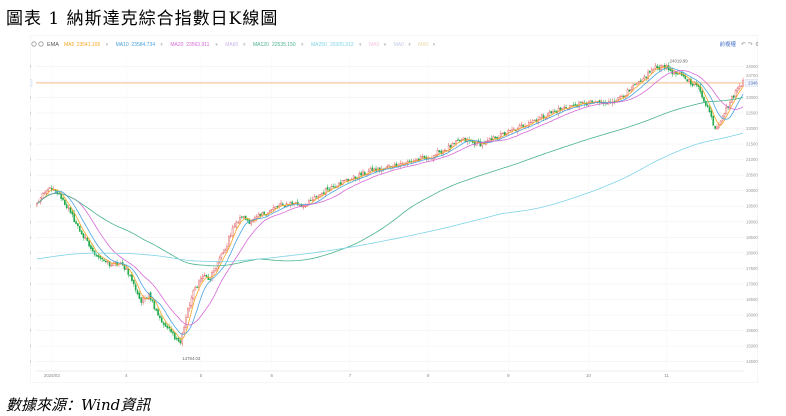  Describe the element at coordinates (278, 45) in the screenshot. I see `legend-item: MA120 22535.150 ▾` at that location.